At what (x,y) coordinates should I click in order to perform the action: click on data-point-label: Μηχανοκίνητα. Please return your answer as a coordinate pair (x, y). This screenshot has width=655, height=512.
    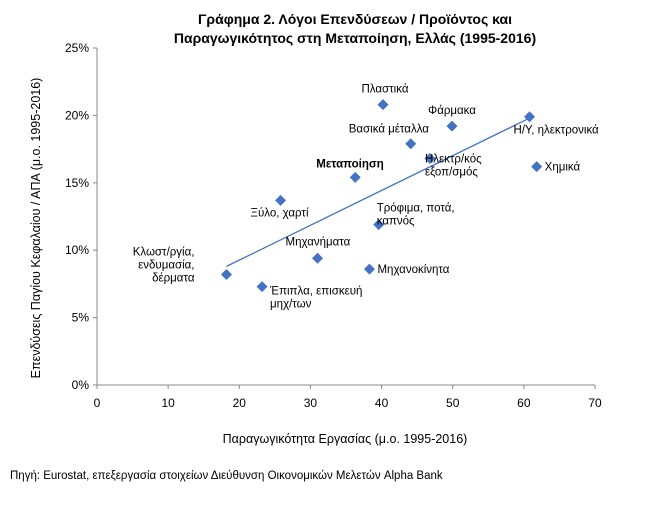
    Looking at the image, I should click on (413, 270).